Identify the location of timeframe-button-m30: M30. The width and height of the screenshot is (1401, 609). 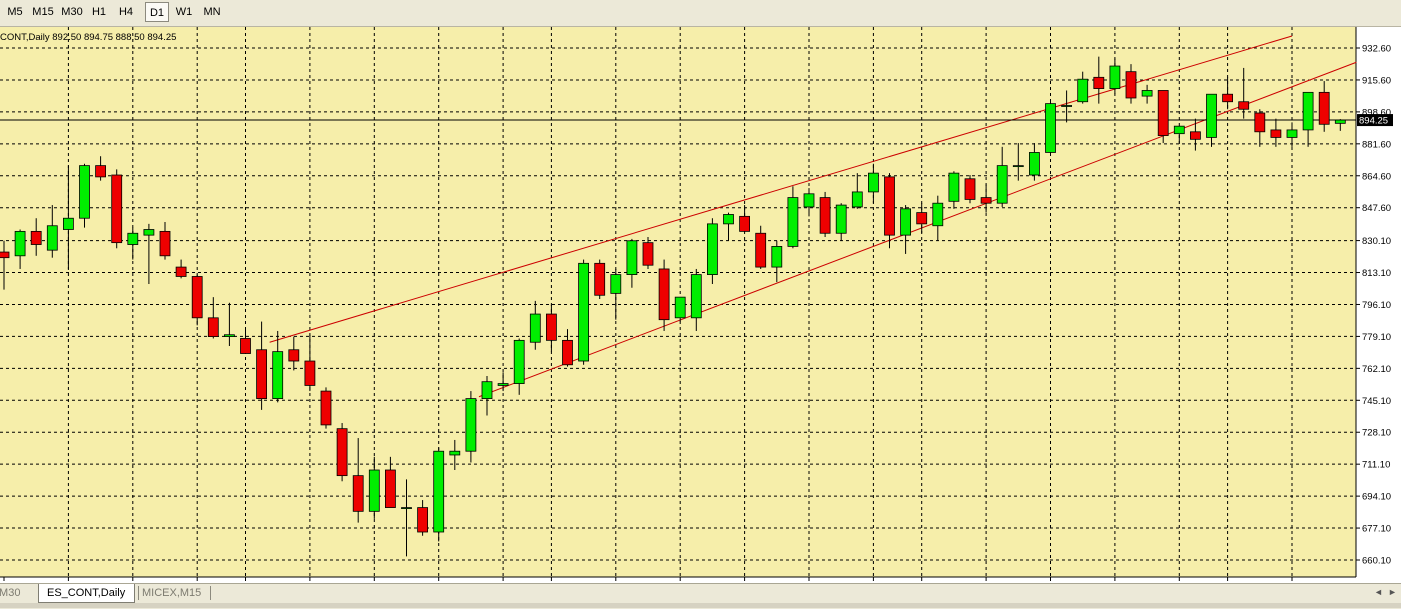
(72, 12).